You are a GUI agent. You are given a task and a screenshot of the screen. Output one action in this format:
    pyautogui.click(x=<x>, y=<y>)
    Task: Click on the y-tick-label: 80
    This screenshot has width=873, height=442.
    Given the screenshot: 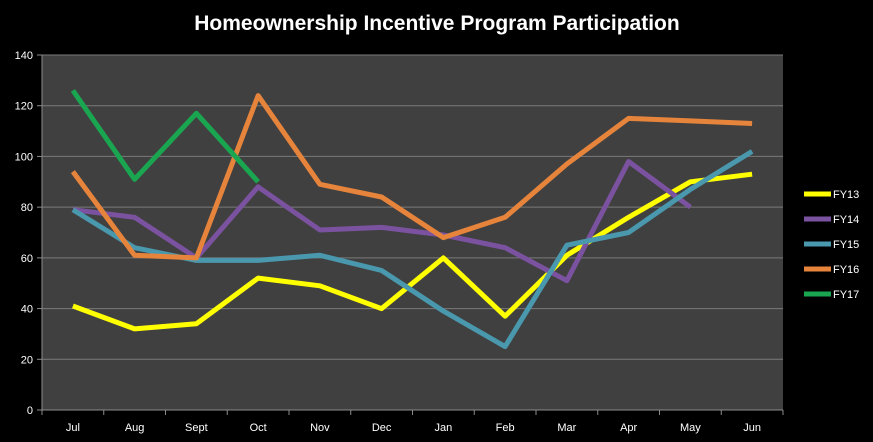 What is the action you would take?
    pyautogui.click(x=27, y=208)
    